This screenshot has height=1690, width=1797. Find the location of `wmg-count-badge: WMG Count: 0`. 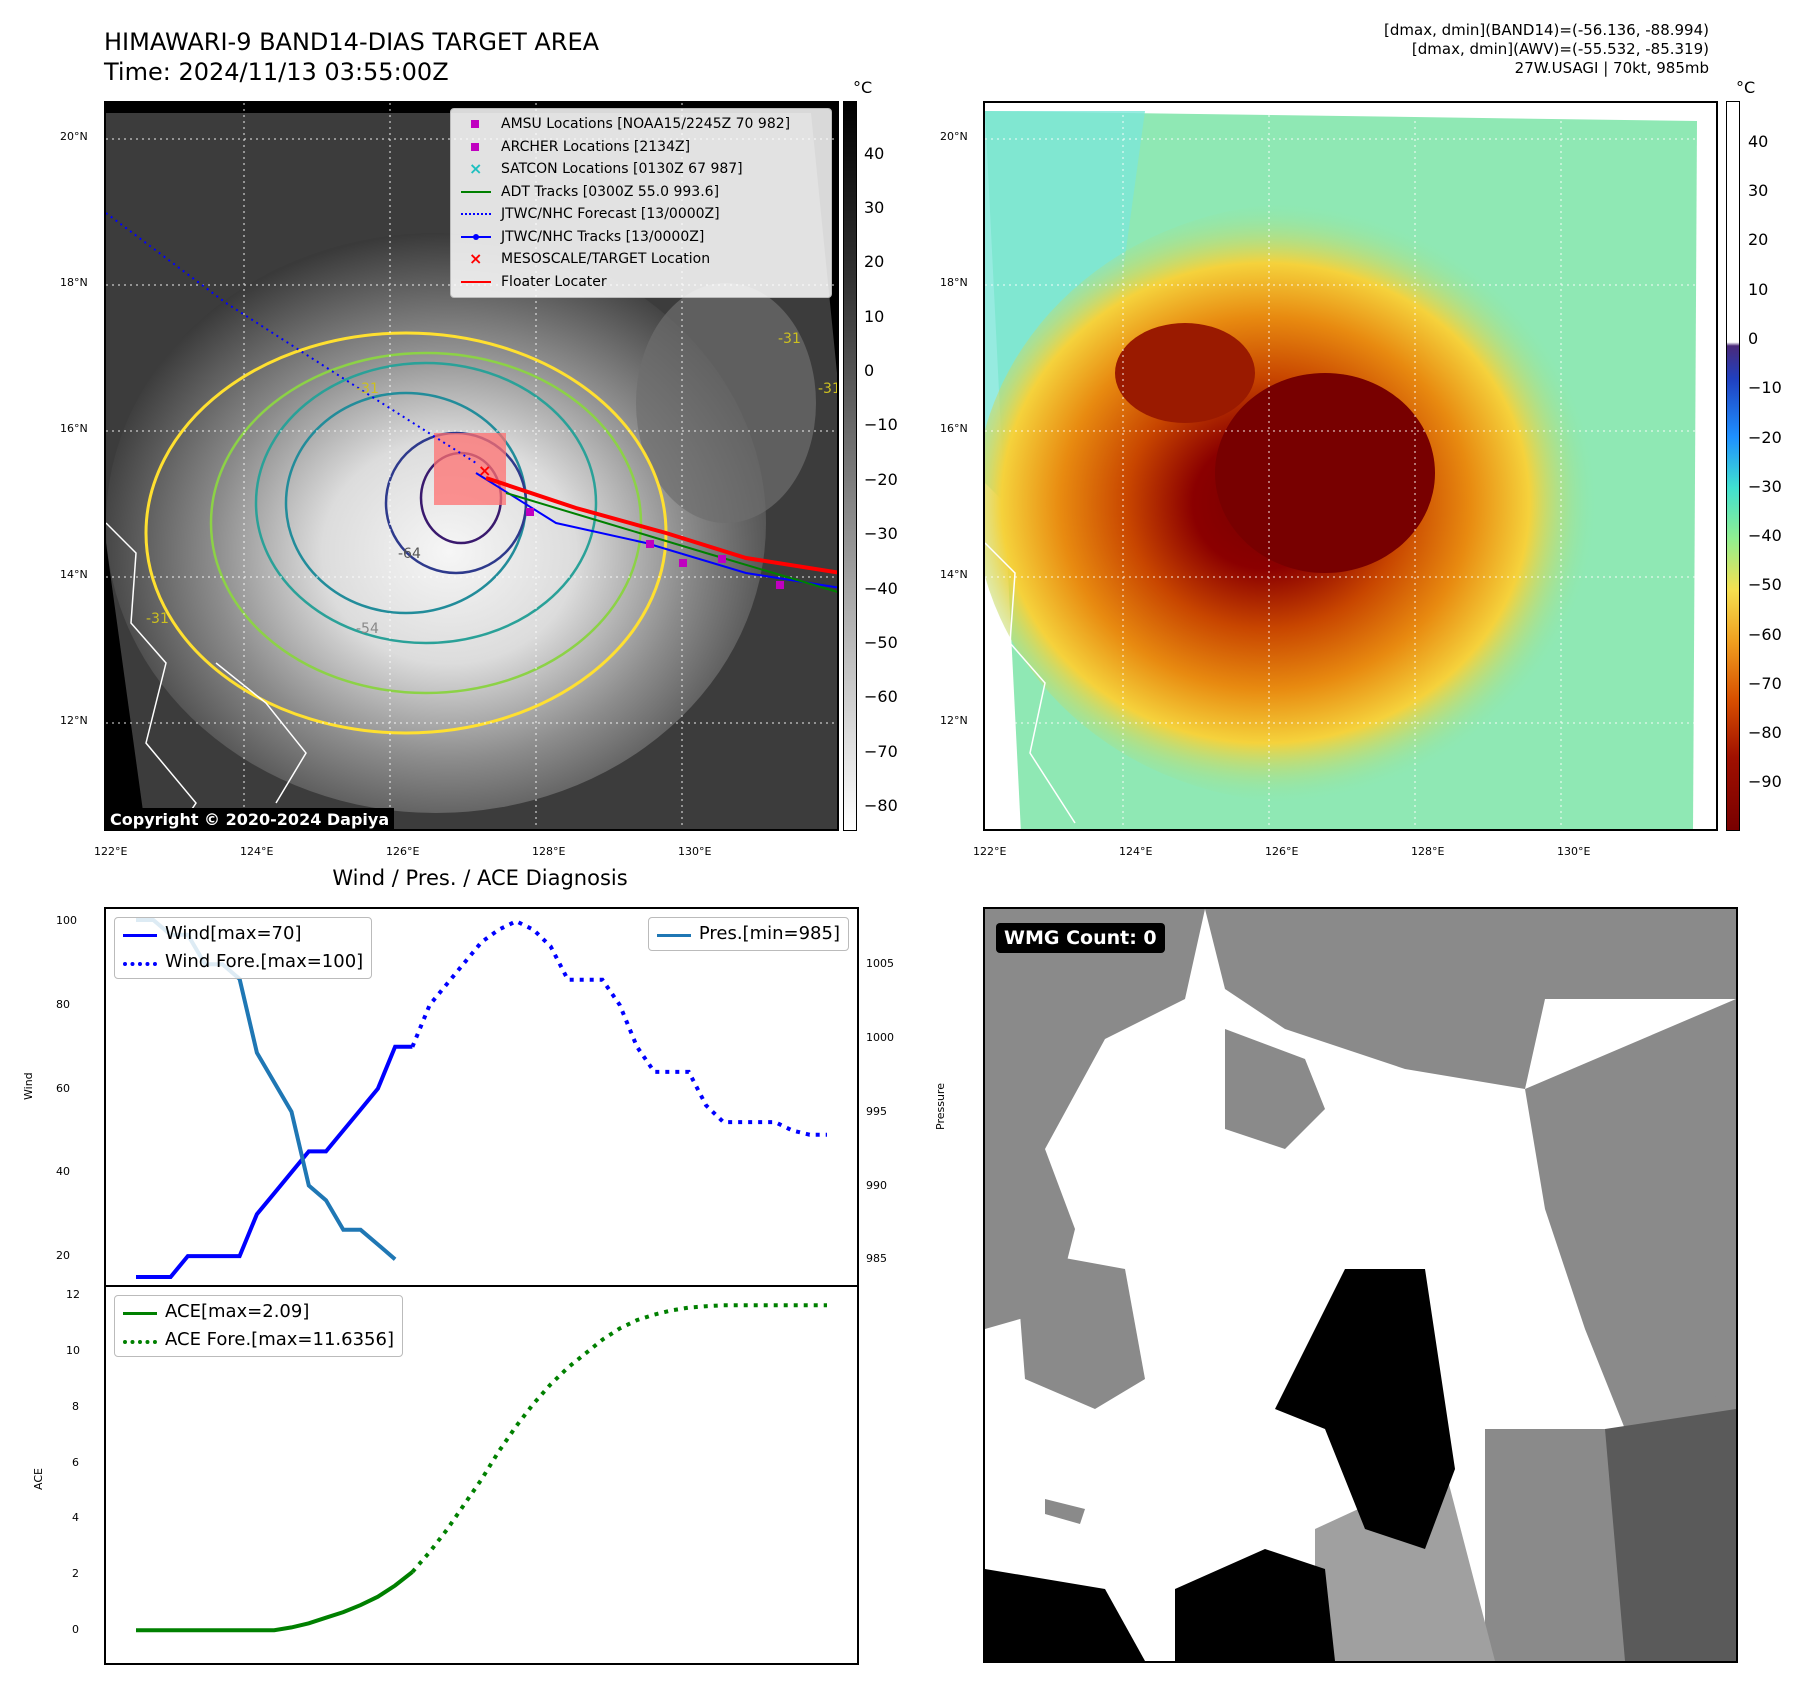

wmg-count-badge: WMG Count: 0 is located at coordinates (1080, 938).